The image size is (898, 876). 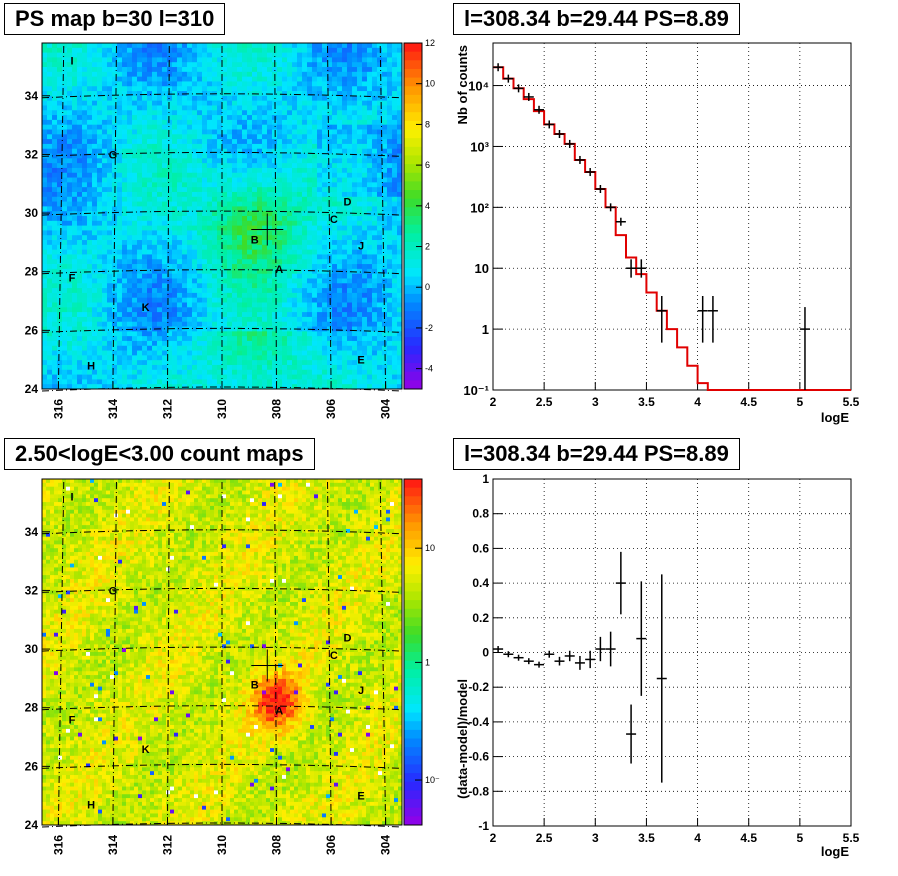 What do you see at coordinates (159, 454) in the screenshot?
I see `count-map-title: 2.50<logE<3.00 count maps` at bounding box center [159, 454].